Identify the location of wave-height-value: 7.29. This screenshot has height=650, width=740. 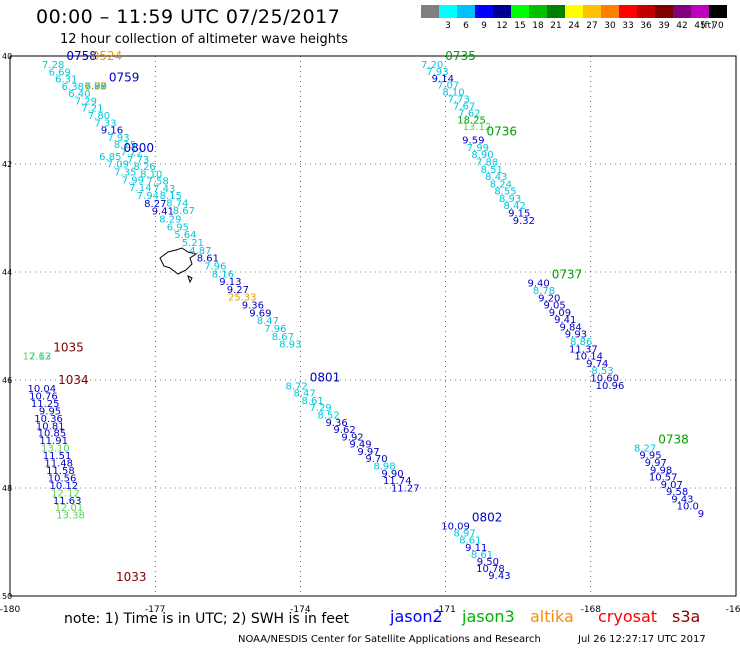
(86, 101).